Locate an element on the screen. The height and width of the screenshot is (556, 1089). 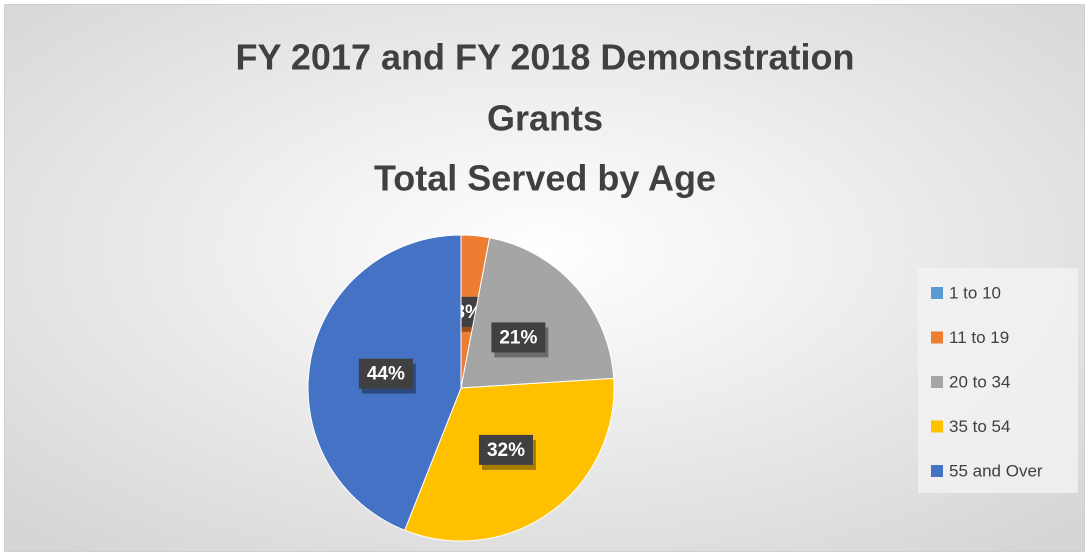
data-label: 32% is located at coordinates (506, 450).